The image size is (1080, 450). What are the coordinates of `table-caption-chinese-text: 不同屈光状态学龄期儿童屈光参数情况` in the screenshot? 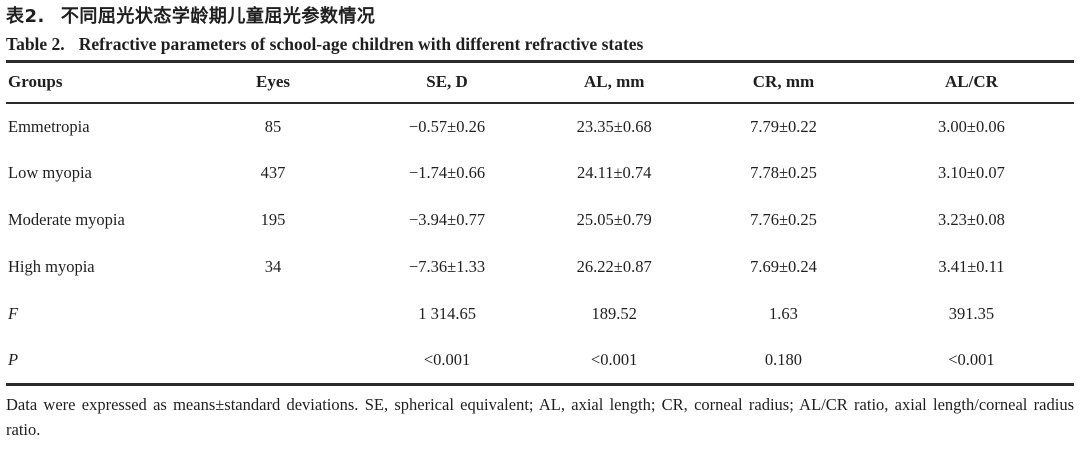 It's located at (218, 16).